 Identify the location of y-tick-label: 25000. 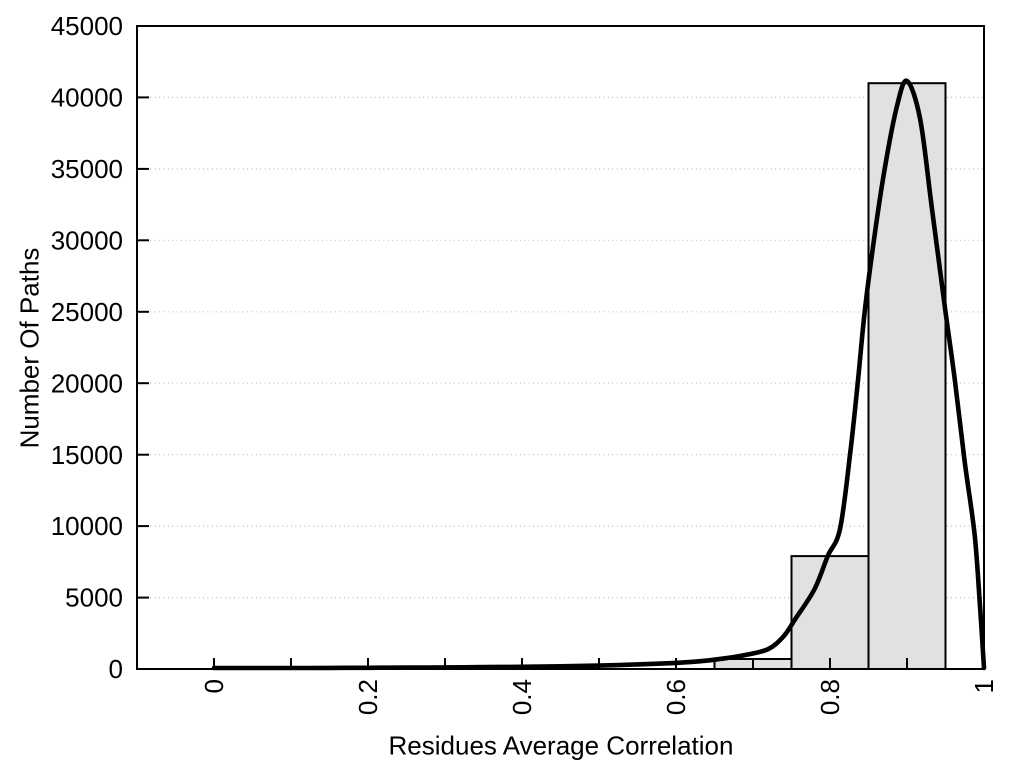
(87, 312).